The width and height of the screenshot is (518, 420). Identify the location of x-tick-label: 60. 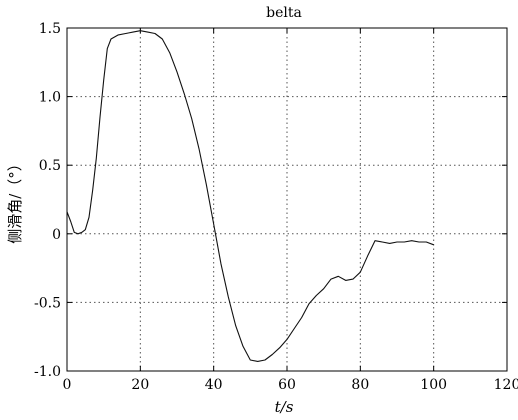
(287, 385).